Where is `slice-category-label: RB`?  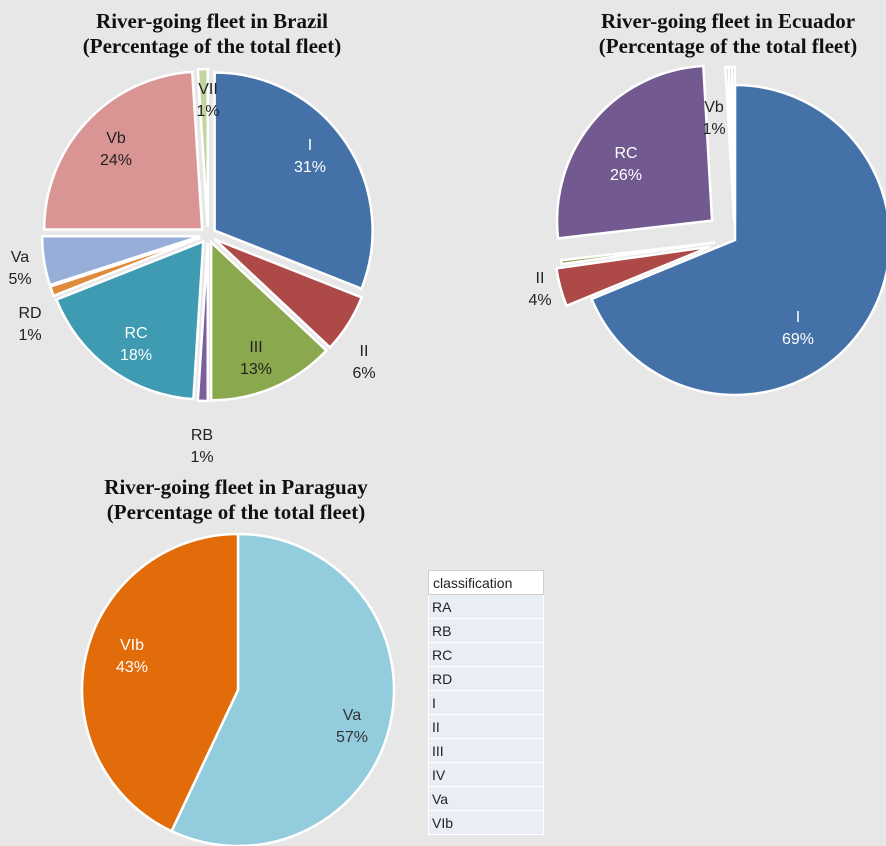
slice-category-label: RB is located at coordinates (202, 435).